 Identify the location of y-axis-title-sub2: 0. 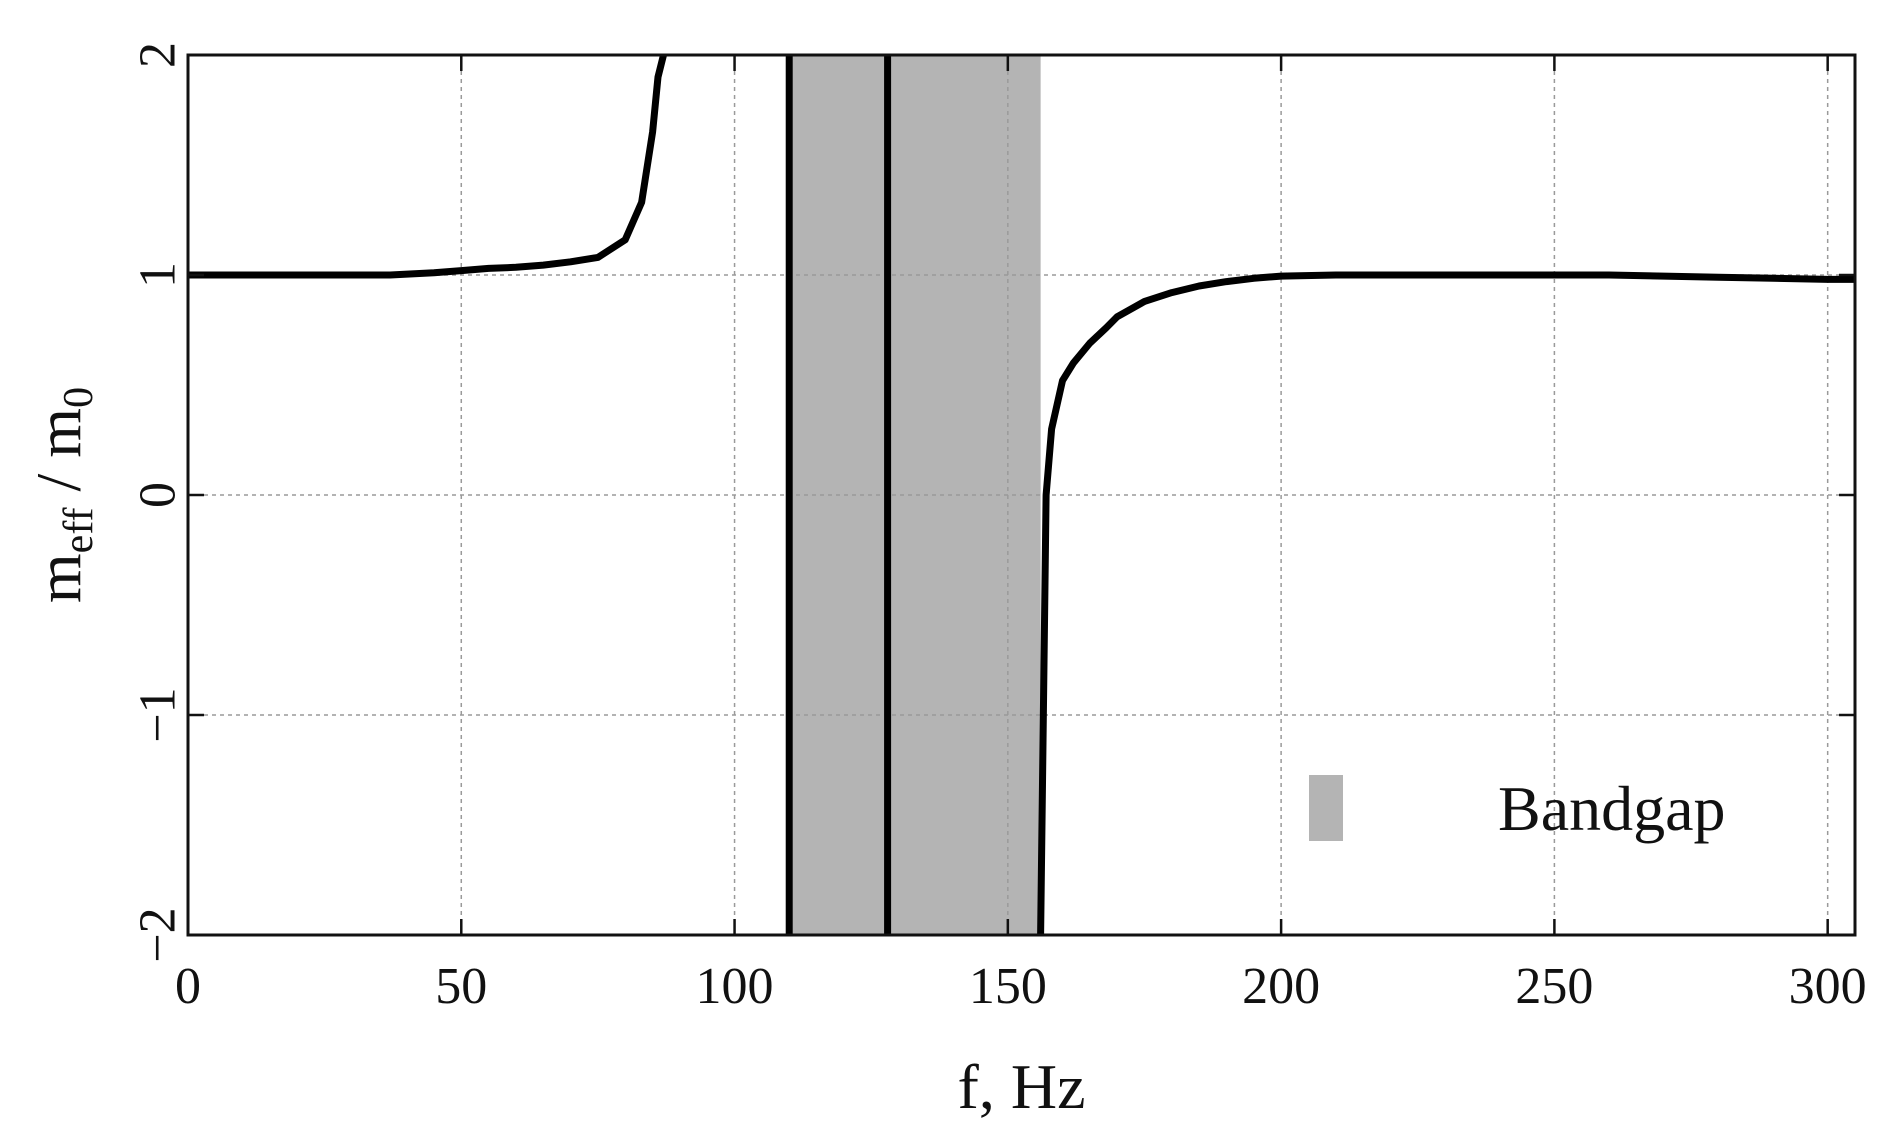
(79, 397).